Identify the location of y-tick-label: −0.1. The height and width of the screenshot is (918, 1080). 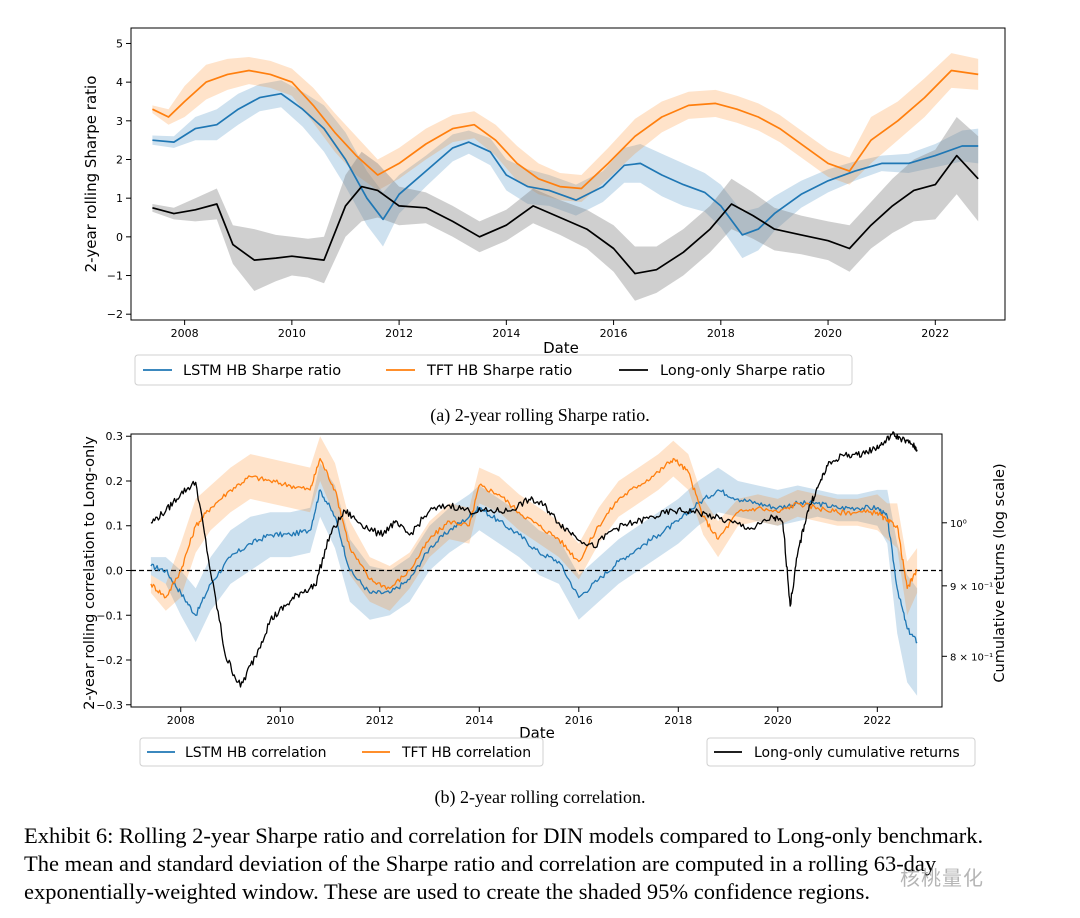
(109, 615).